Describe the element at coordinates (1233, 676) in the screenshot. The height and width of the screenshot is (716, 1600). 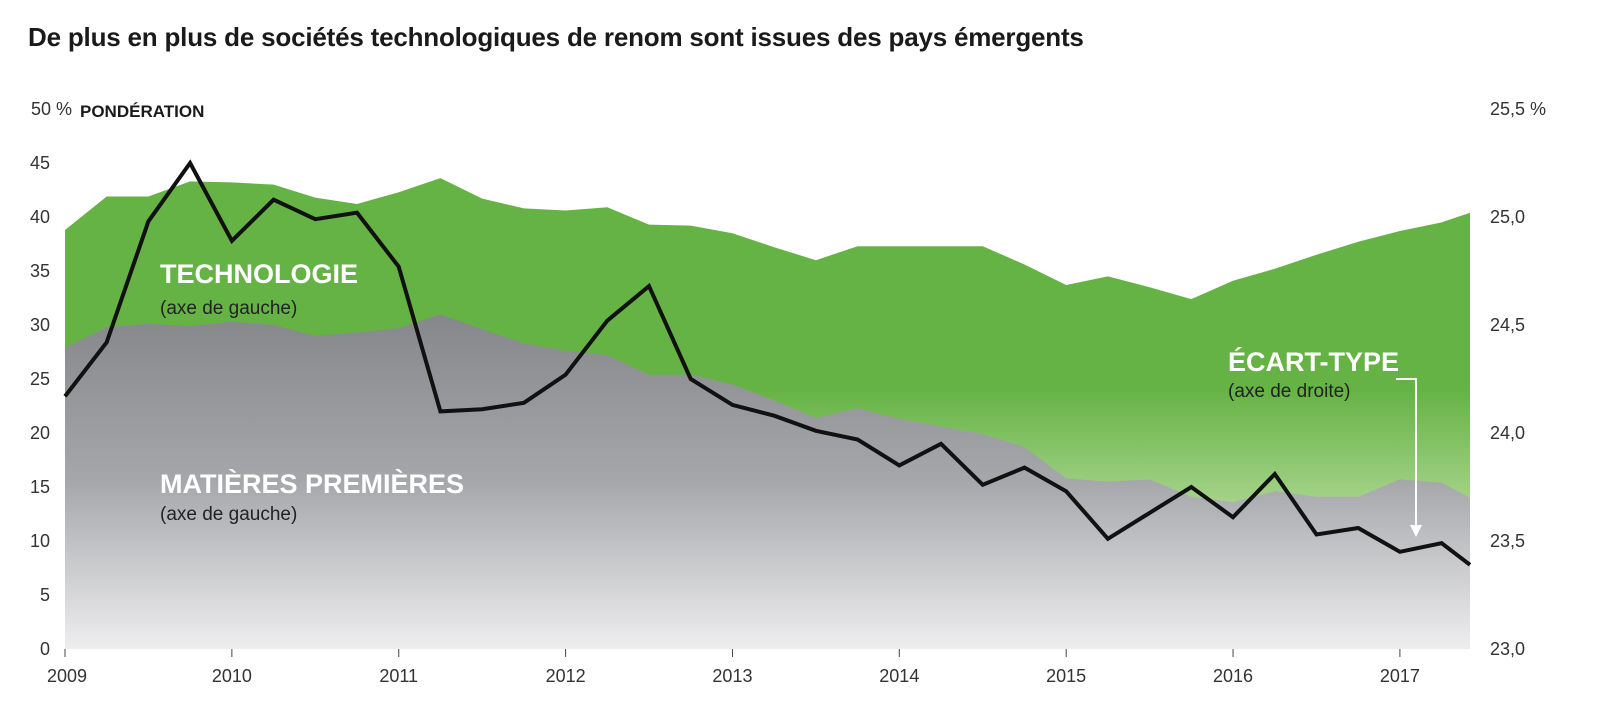
I see `x-axis-tick-label: 2016` at that location.